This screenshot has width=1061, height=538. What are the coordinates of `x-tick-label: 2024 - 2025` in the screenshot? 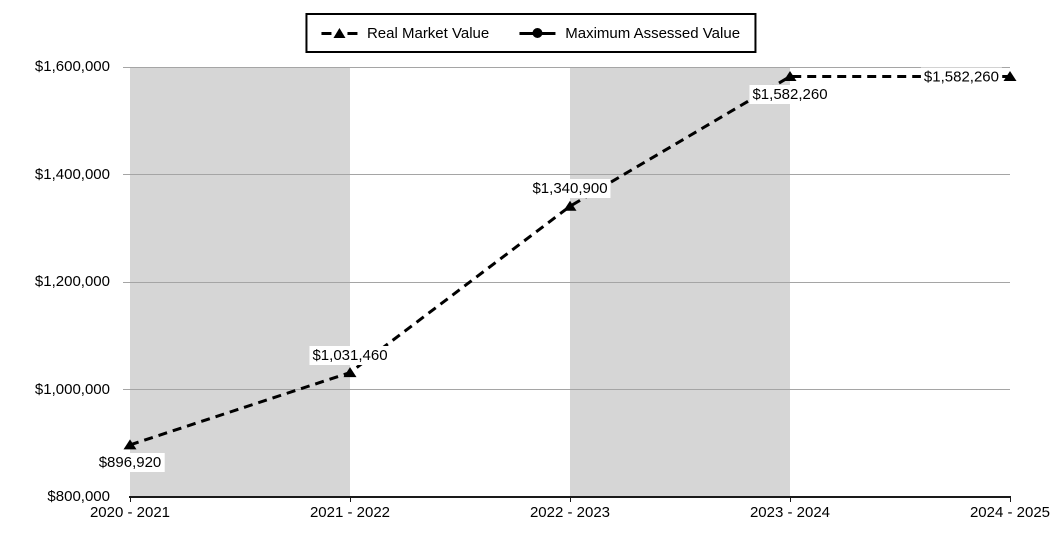 It's located at (1010, 512).